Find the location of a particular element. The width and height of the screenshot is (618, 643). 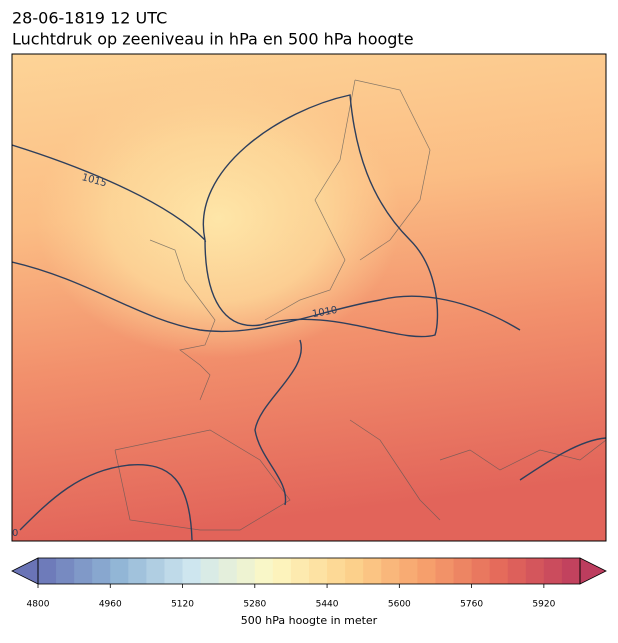

colorbar-label: 500 hPa hoogte in meter is located at coordinates (309, 620).